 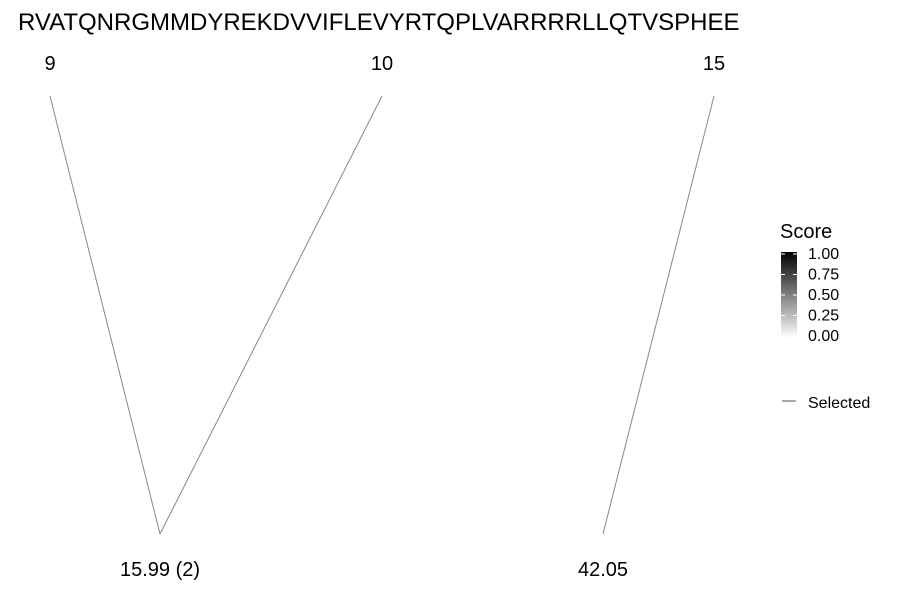 What do you see at coordinates (603, 570) in the screenshot?
I see `modification-label-2: 42.05` at bounding box center [603, 570].